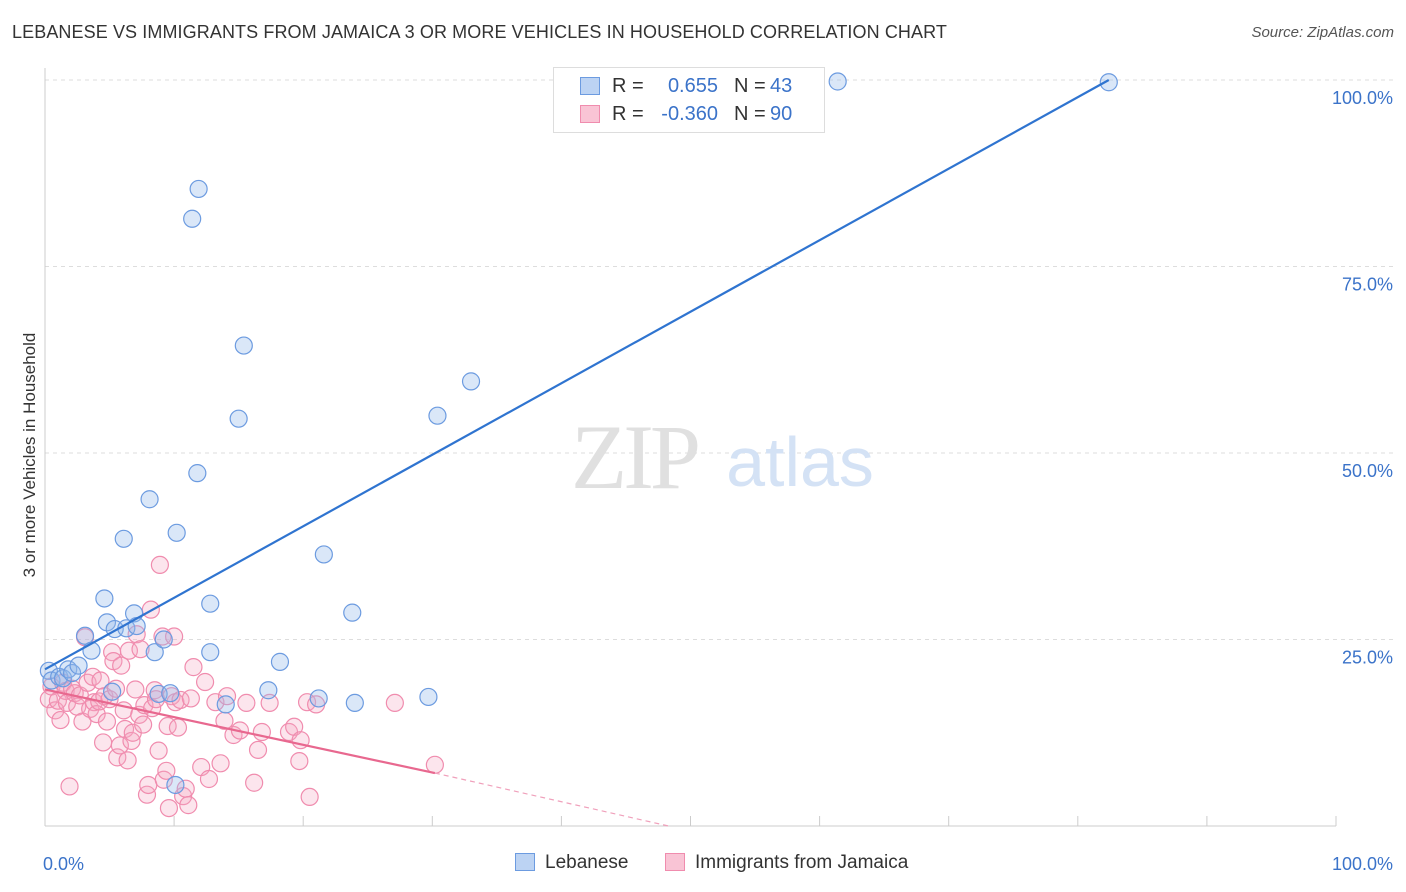 Image resolution: width=1406 pixels, height=892 pixels. I want to click on y-tick-label: 25.0%, so click(1367, 658).